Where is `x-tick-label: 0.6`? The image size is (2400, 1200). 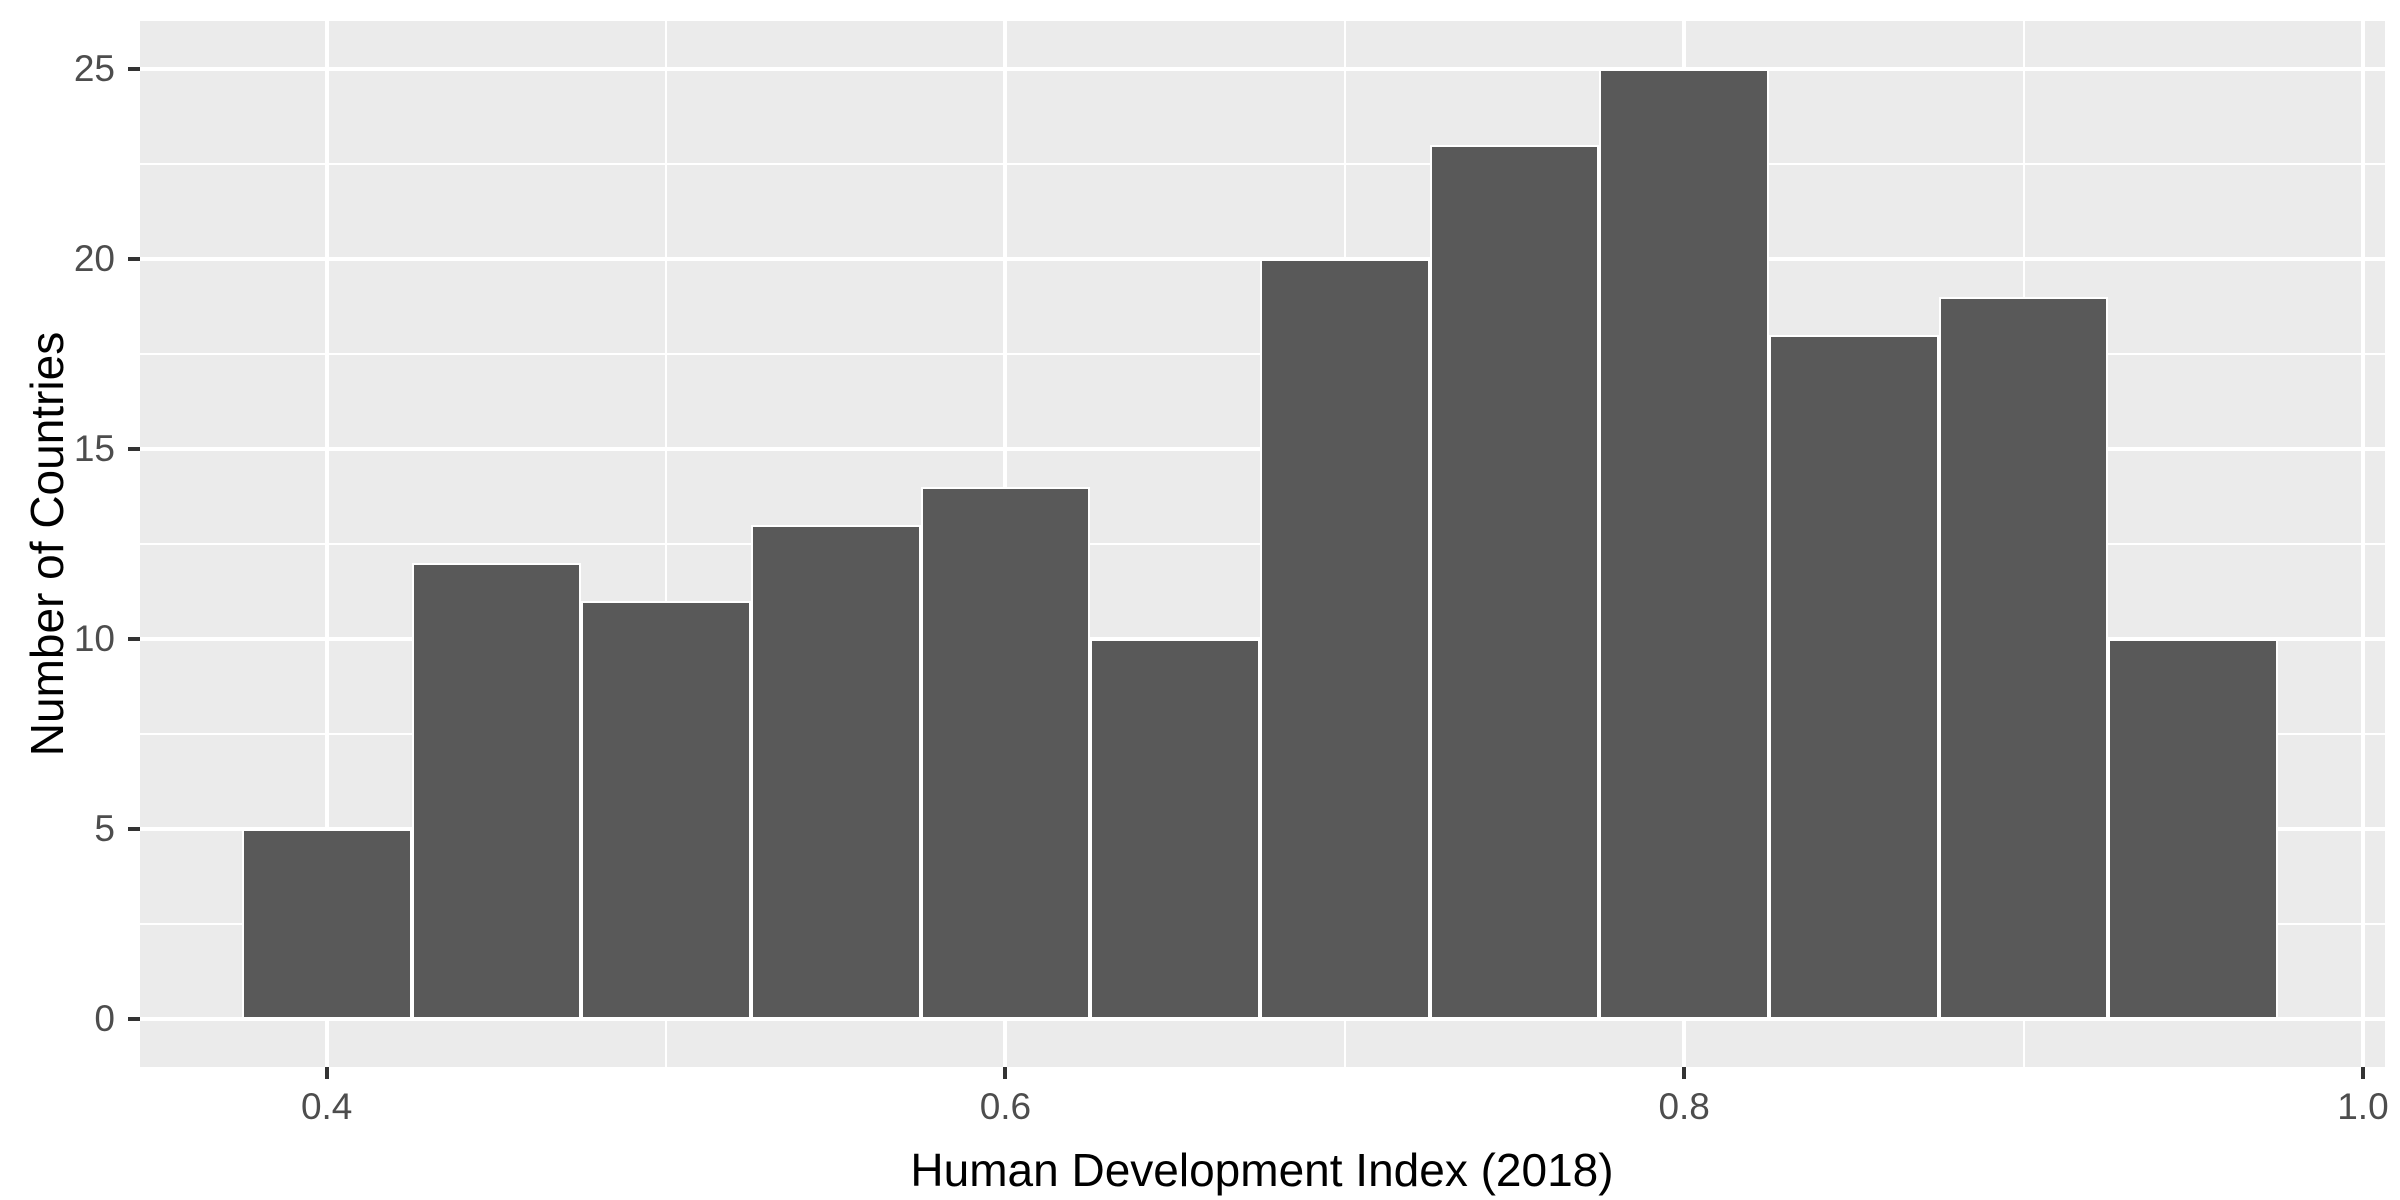 x-tick-label: 0.6 is located at coordinates (1005, 1106).